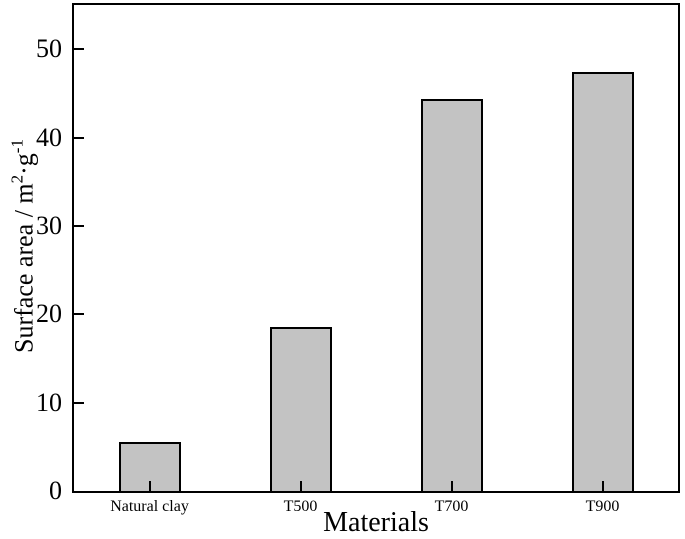 Image resolution: width=685 pixels, height=539 pixels. Describe the element at coordinates (49, 402) in the screenshot. I see `y-tick-label-10: 10` at that location.